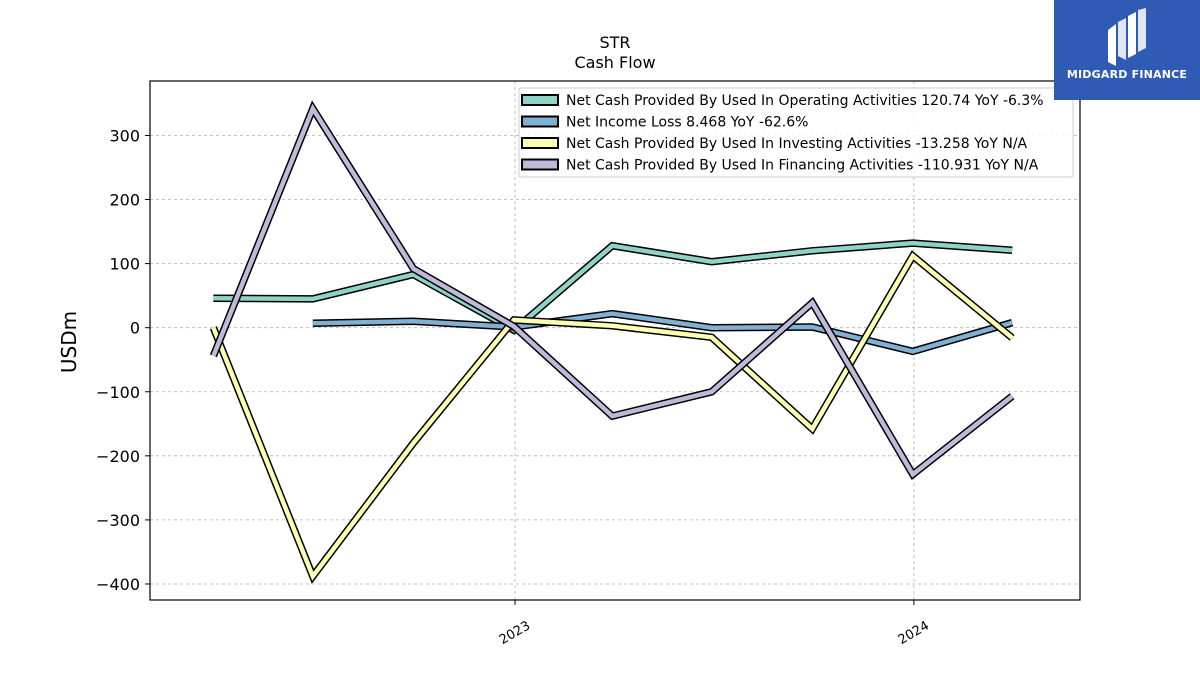  Describe the element at coordinates (118, 392) in the screenshot. I see `y-tick-label: −100` at that location.